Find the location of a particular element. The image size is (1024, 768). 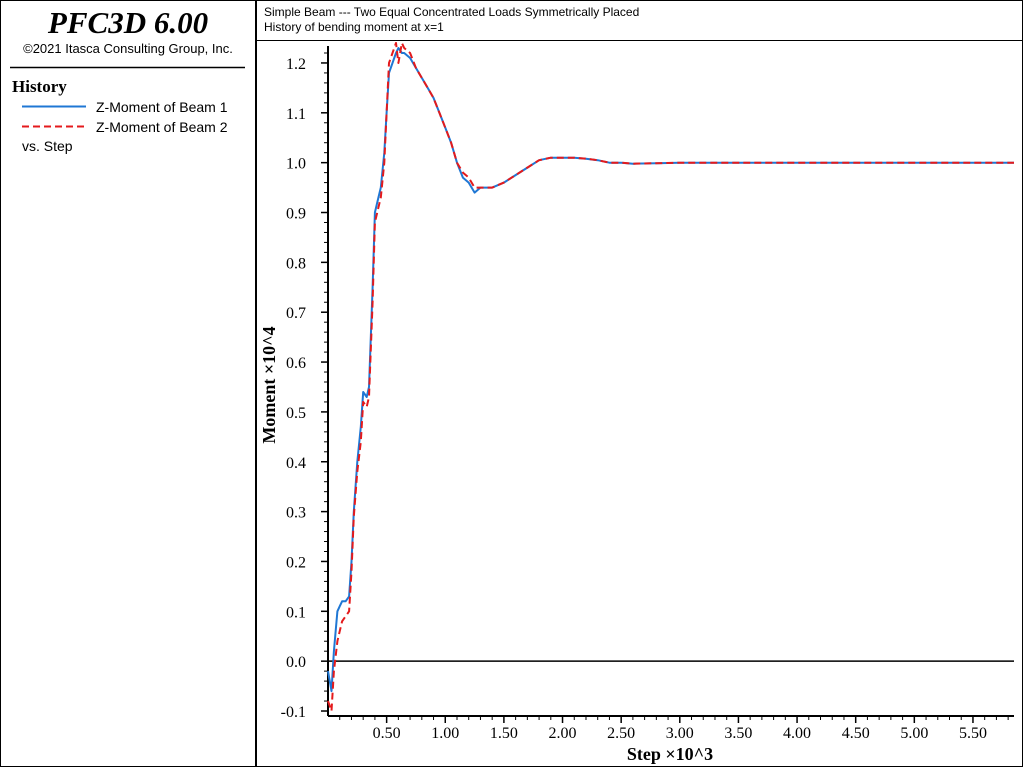

y-tick-label: 1.2 is located at coordinates (296, 64).